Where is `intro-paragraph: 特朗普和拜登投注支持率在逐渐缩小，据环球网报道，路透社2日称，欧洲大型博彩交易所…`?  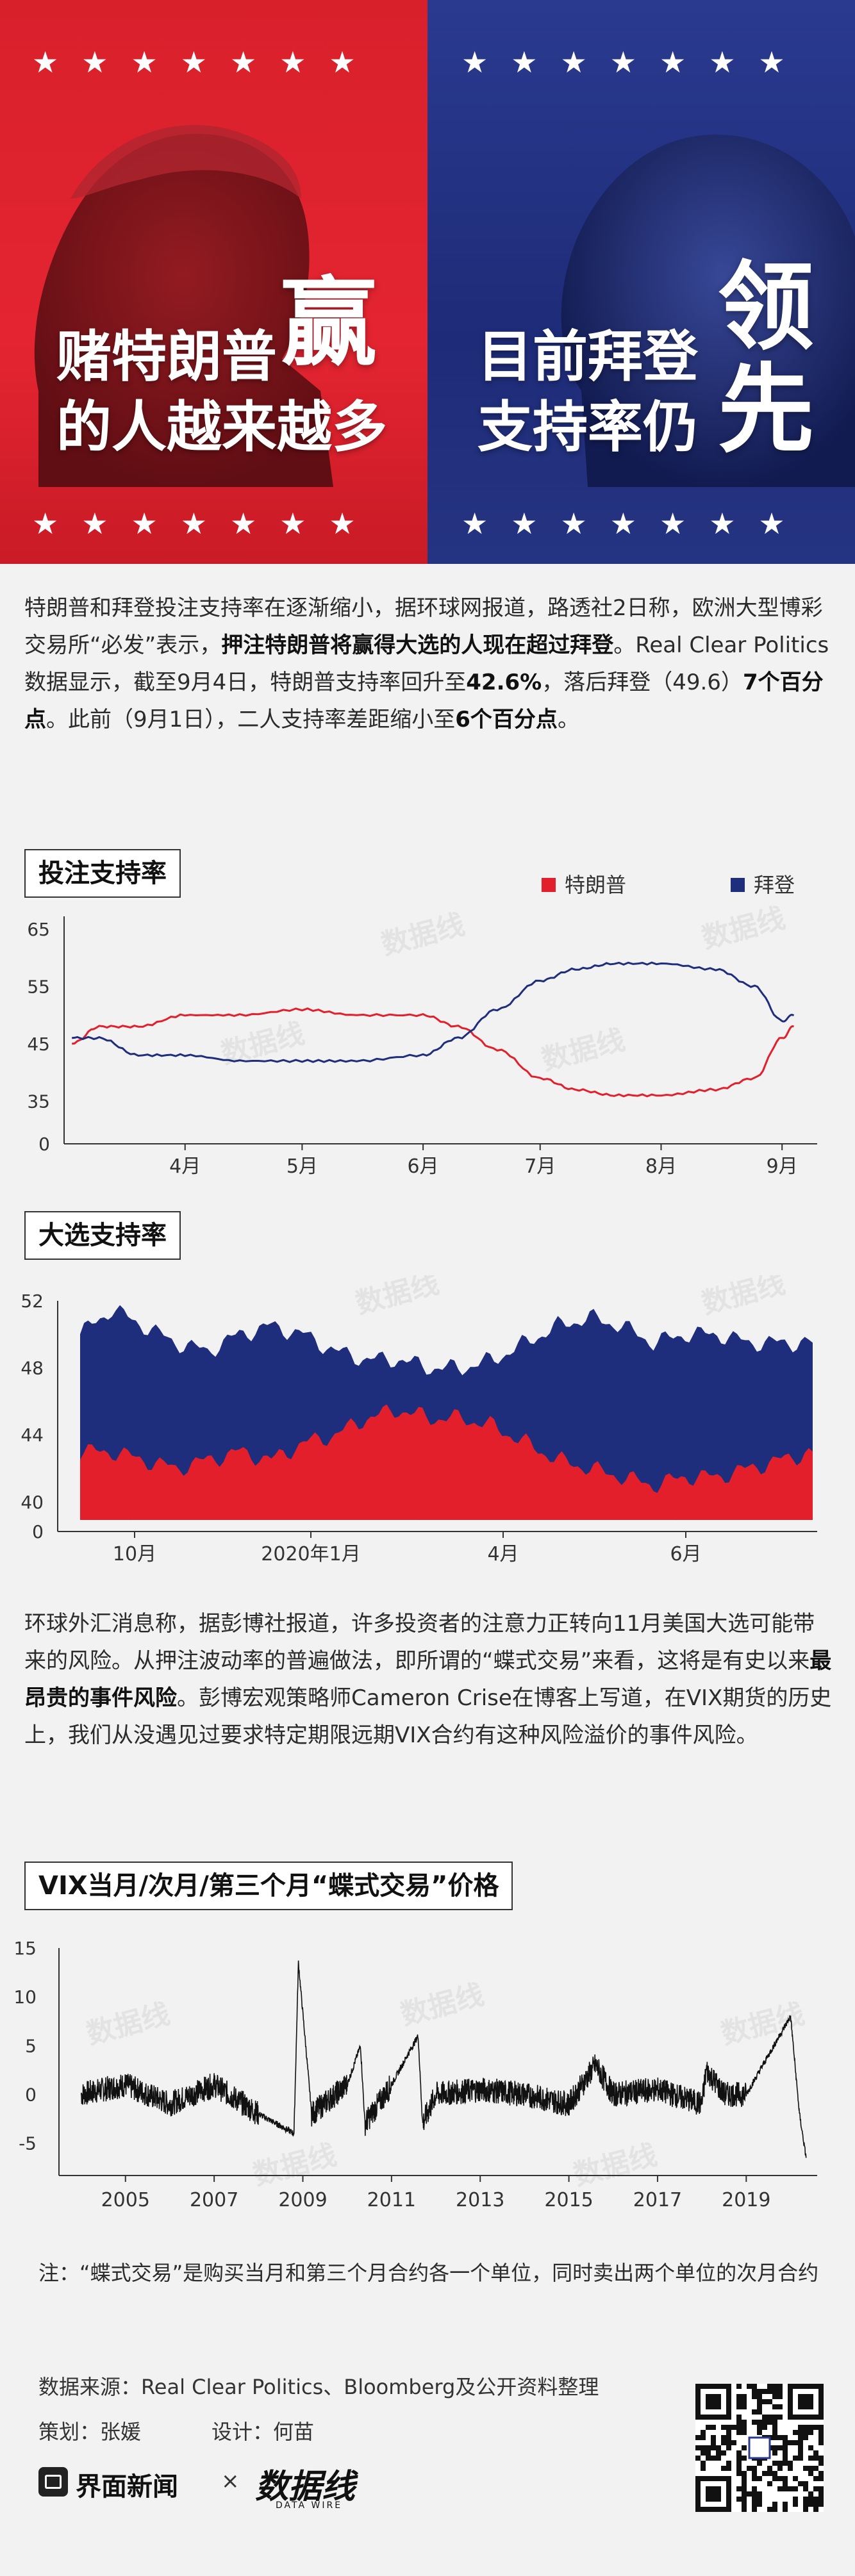
intro-paragraph: 特朗普和拜登投注支持率在逐渐缩小，据环球网报道，路透社2日称，欧洲大型博彩交易所… is located at coordinates (428, 664).